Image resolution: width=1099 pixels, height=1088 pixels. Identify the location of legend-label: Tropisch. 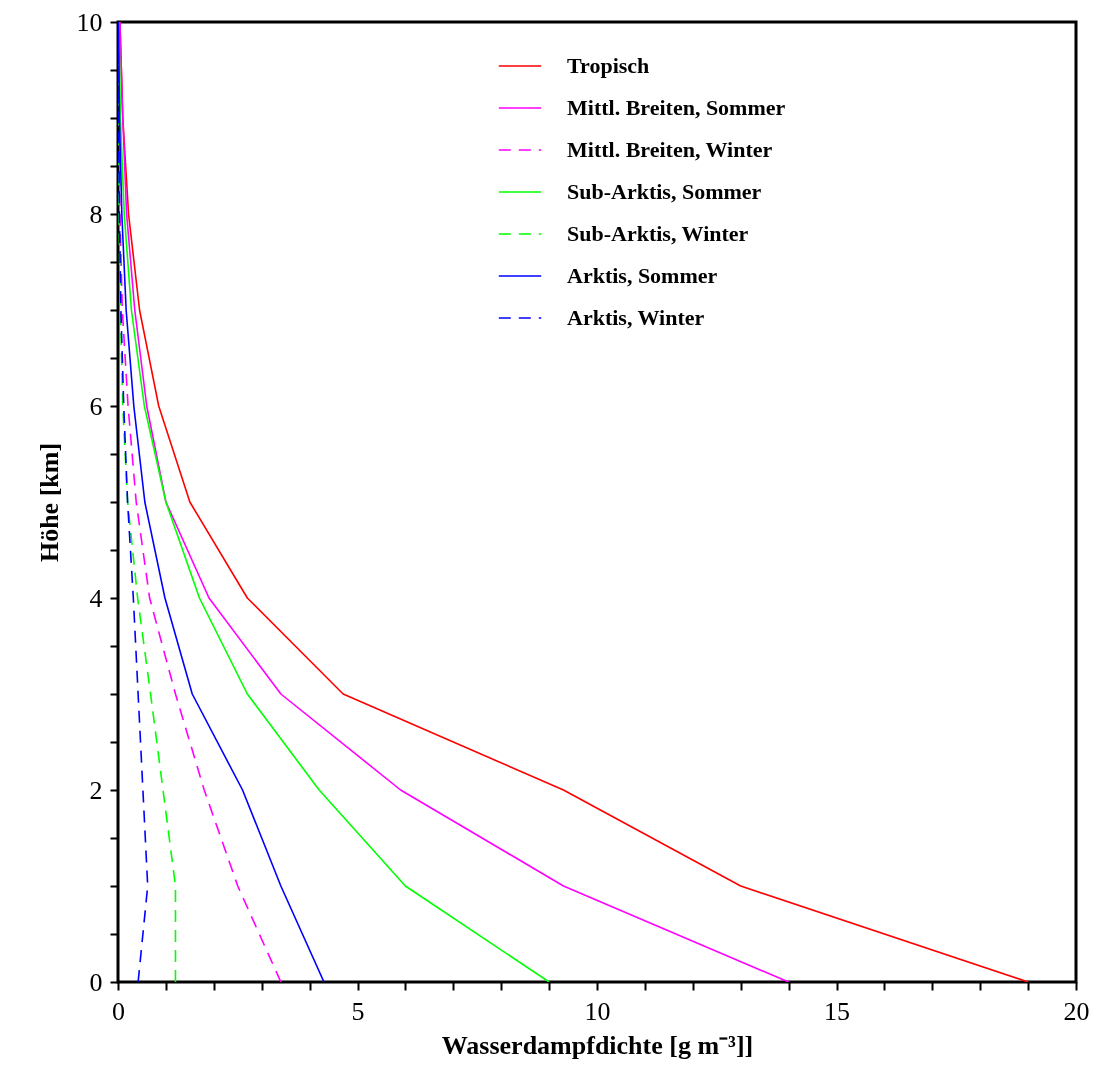
(608, 65).